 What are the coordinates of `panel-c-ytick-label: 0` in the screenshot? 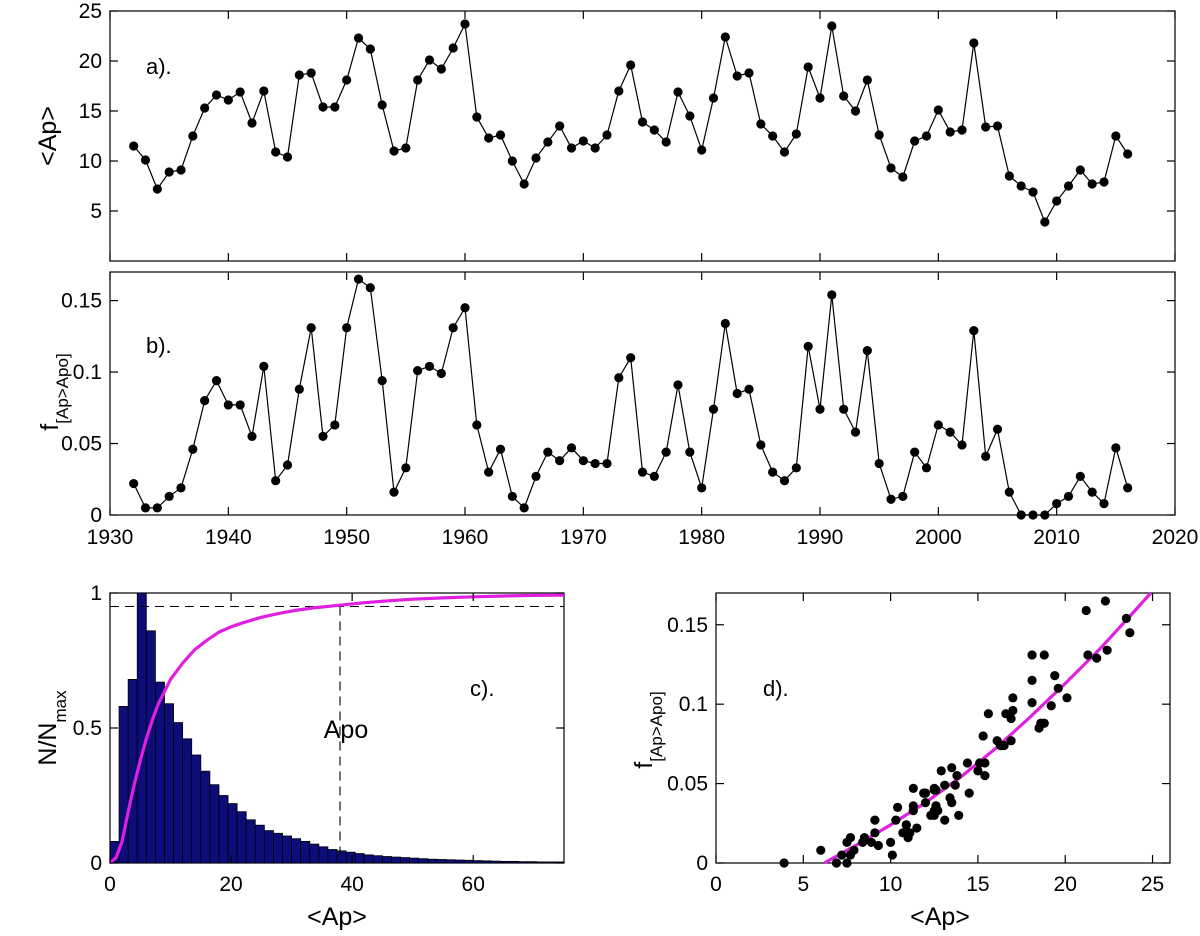 It's located at (96, 863).